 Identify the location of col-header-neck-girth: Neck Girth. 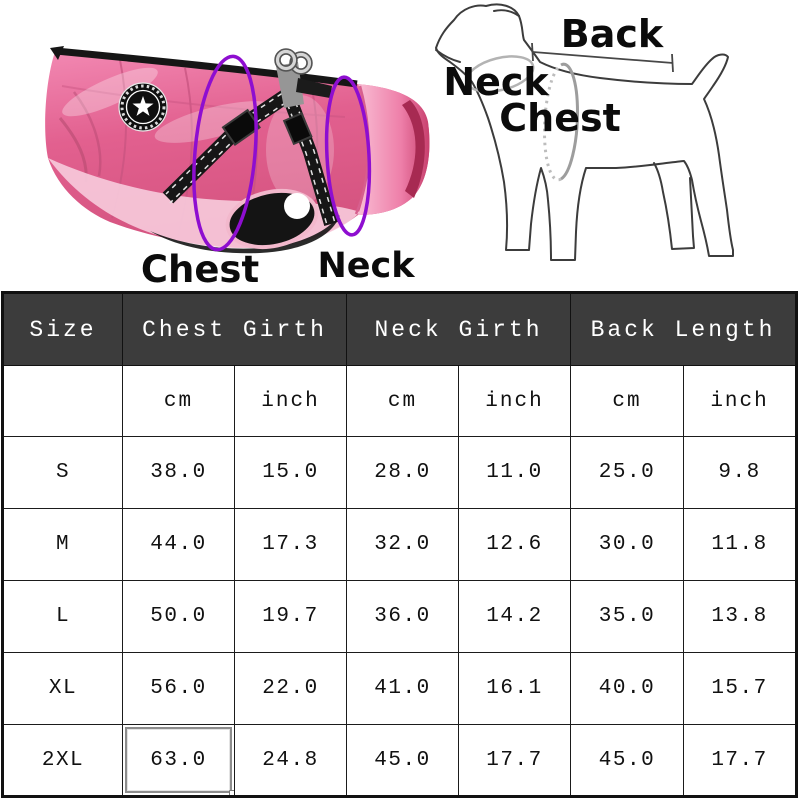
(459, 329).